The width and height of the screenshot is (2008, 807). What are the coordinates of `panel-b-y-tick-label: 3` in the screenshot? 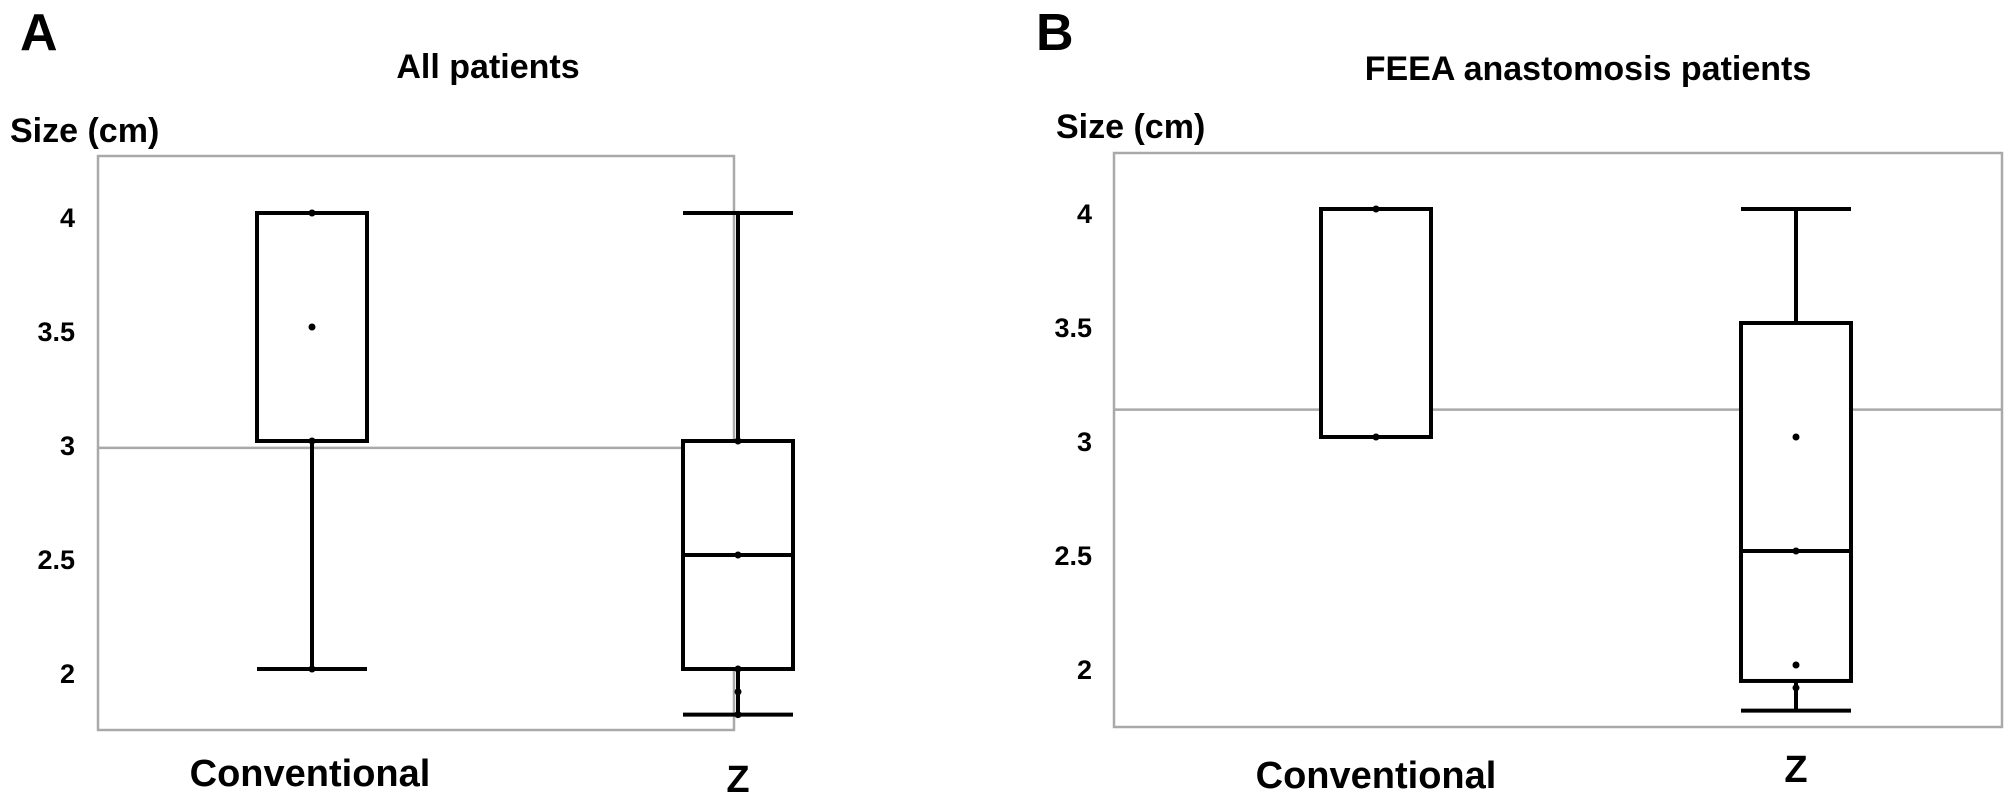 It's located at (1084, 442).